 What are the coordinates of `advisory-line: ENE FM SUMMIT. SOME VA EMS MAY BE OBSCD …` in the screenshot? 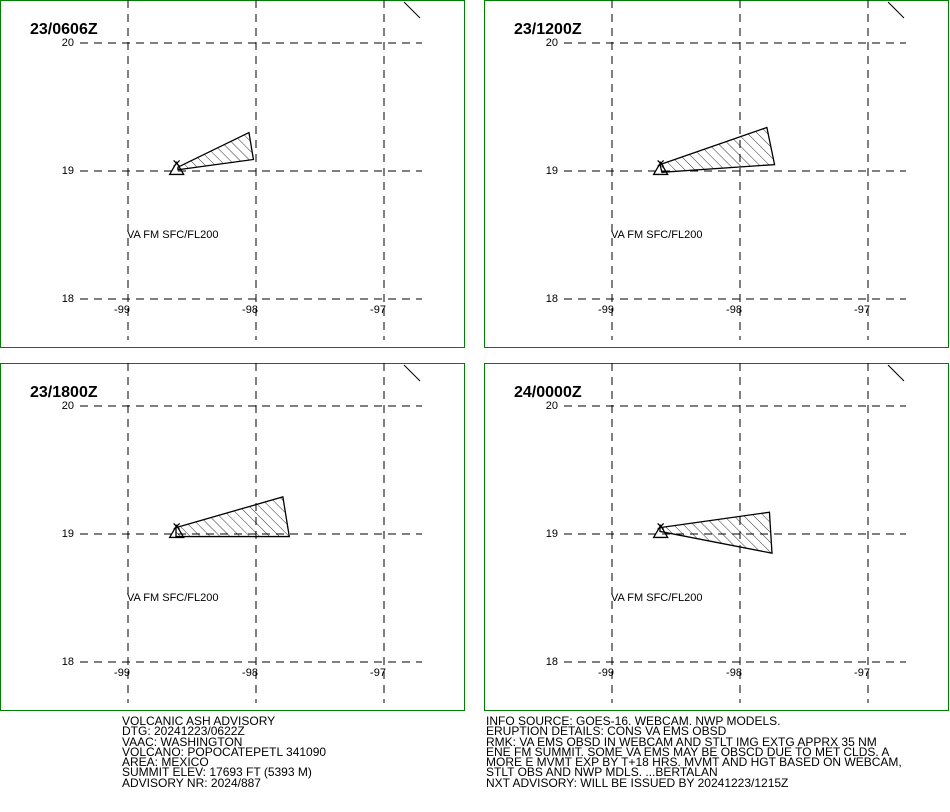 It's located at (688, 751).